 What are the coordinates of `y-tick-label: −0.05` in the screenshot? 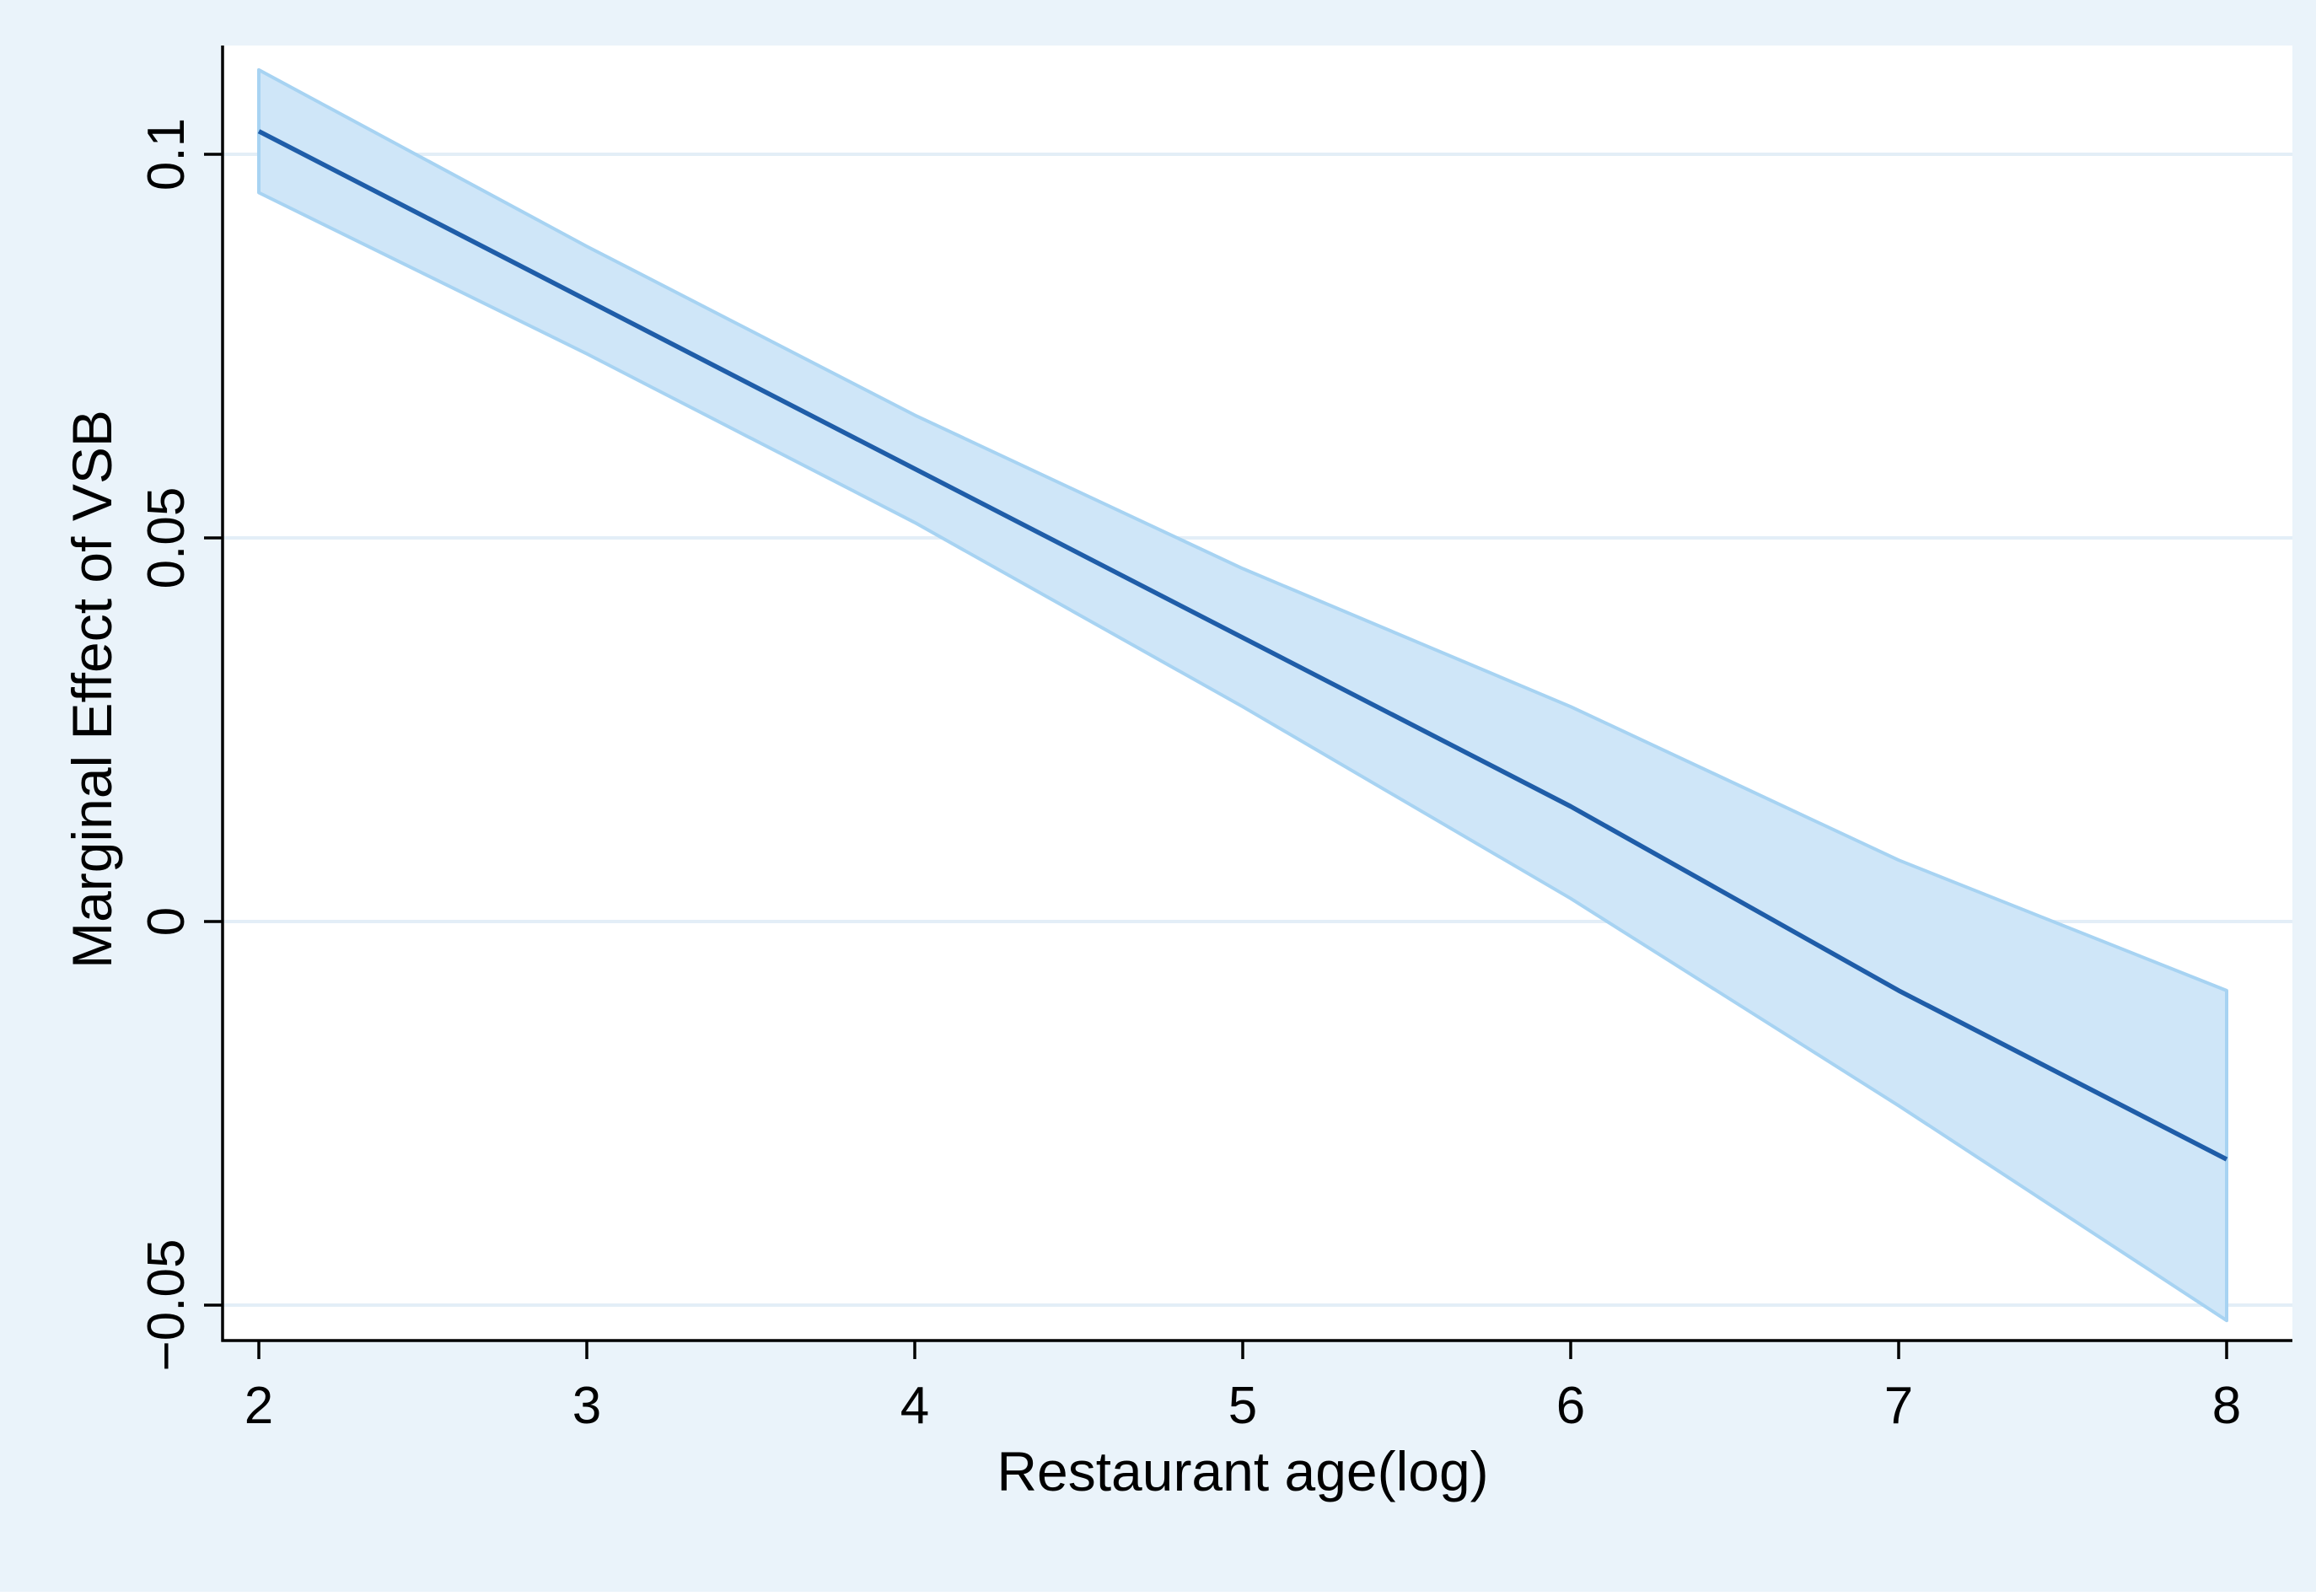 It's located at (166, 1306).